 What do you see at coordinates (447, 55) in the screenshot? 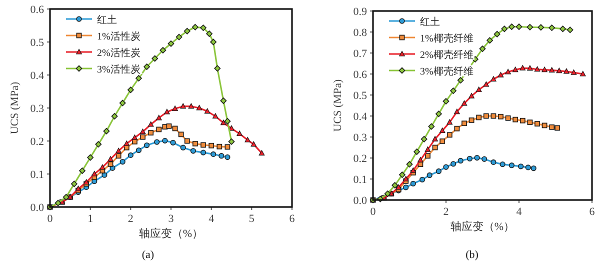
I see `legend-label: 2%椰壳纤维` at bounding box center [447, 55].